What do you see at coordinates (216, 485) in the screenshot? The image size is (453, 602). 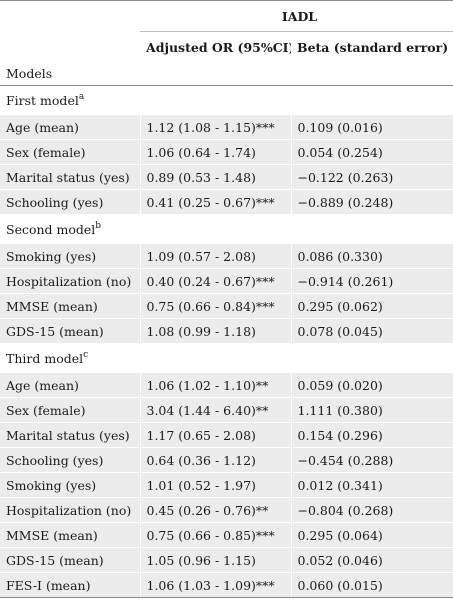 I see `odds-ratio-cell: 1.01 (0.52 - 1.97)` at bounding box center [216, 485].